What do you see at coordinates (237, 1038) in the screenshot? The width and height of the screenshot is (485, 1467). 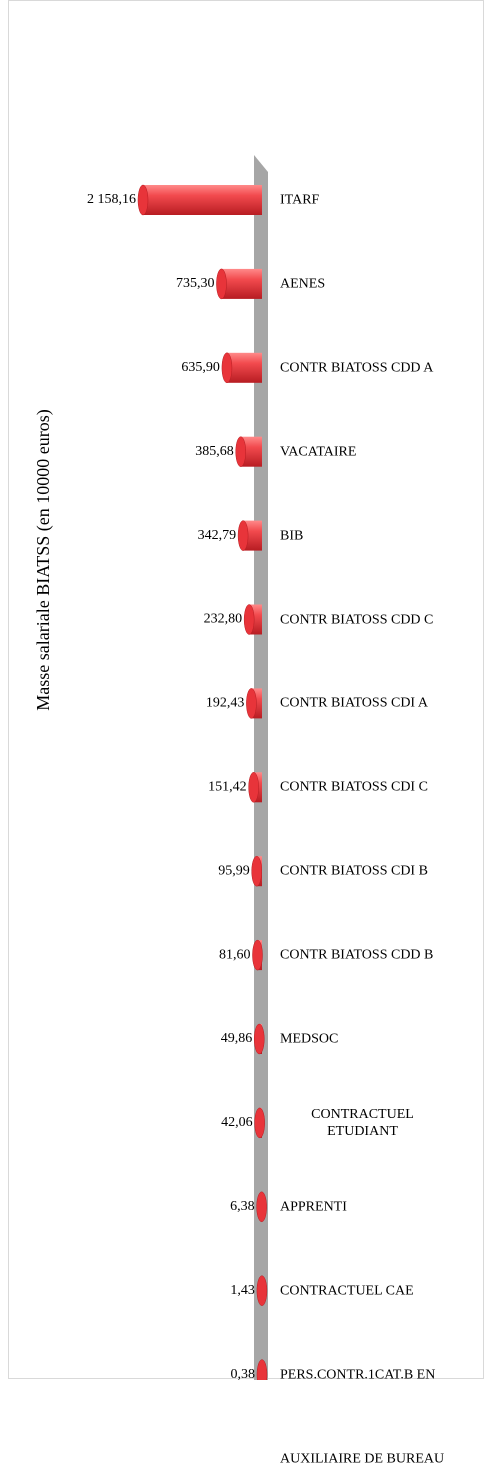 I see `value-label: 49,86` at bounding box center [237, 1038].